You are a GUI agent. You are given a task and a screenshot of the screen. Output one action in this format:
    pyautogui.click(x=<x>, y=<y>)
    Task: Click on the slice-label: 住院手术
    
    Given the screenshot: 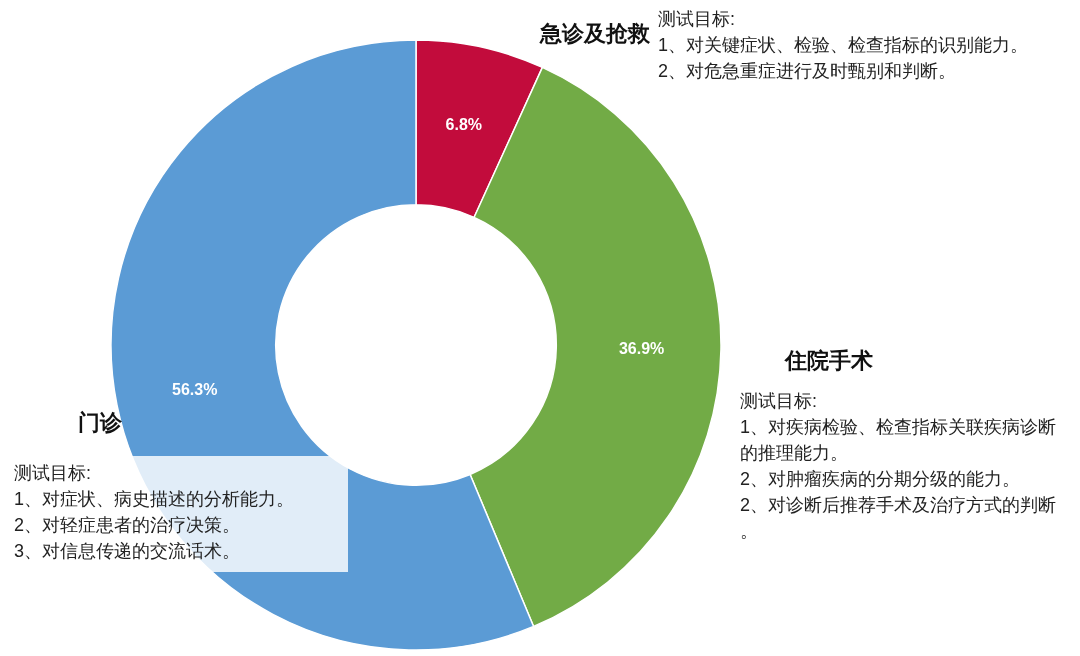 What is the action you would take?
    pyautogui.click(x=828, y=360)
    